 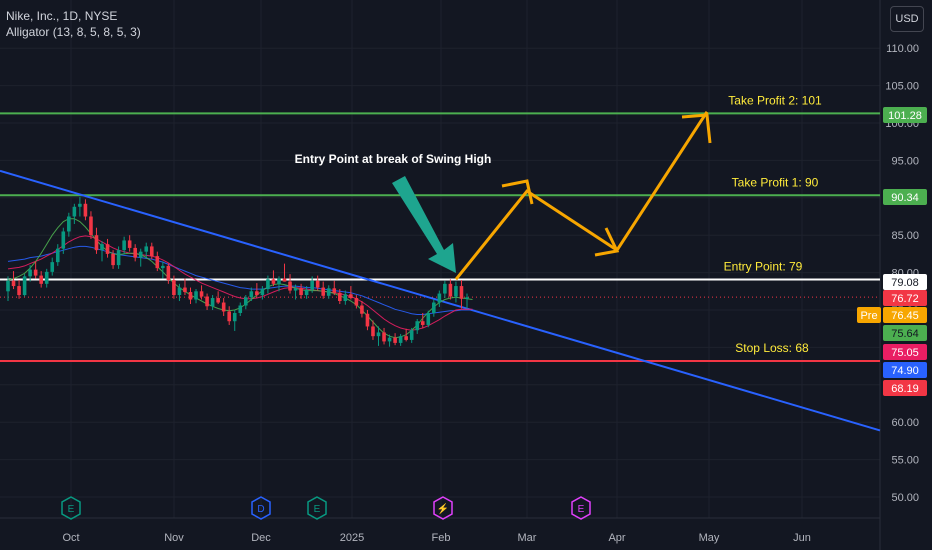 What do you see at coordinates (905, 498) in the screenshot?
I see `y-tick-label: 50.00` at bounding box center [905, 498].